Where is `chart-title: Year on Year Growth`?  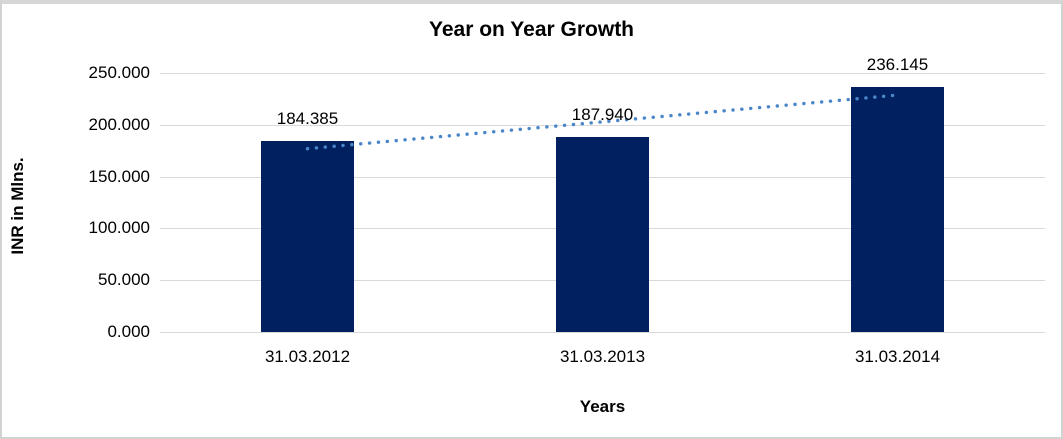
chart-title: Year on Year Growth is located at coordinates (531, 29).